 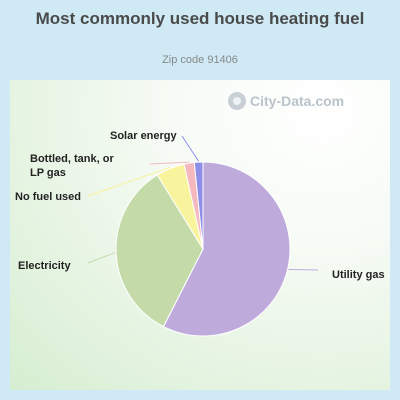 I want to click on pie-slice-solar-energy, so click(x=198, y=205).